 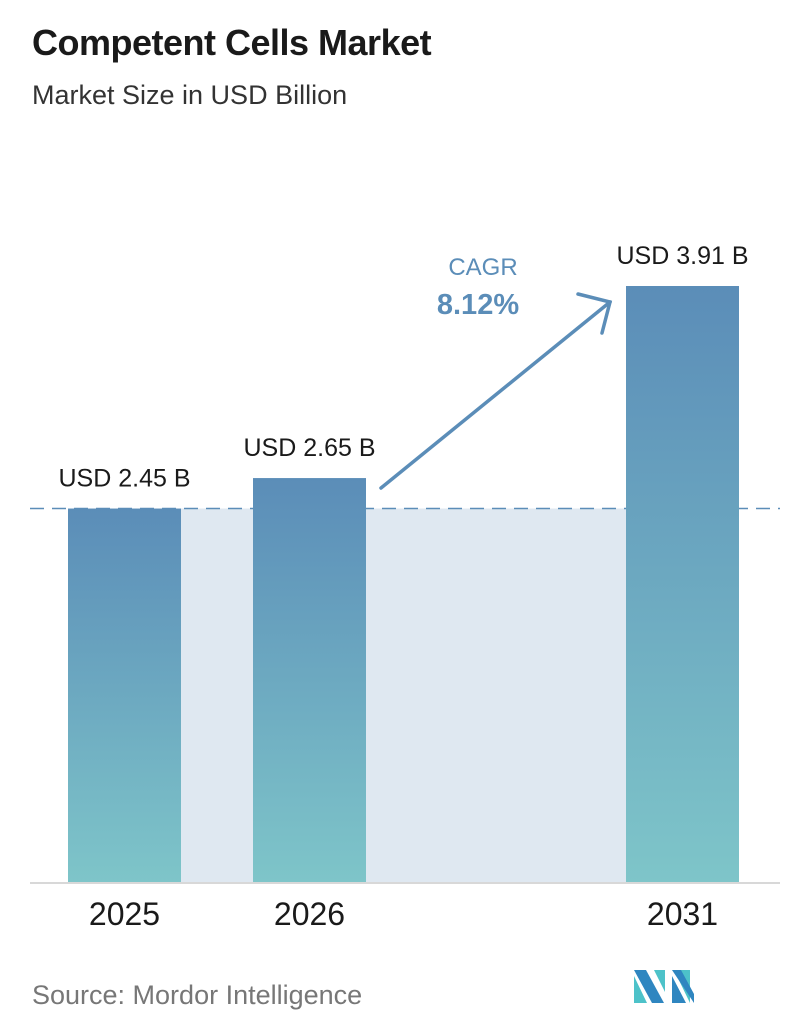 I want to click on chart-subtitle: Market Size in USD Billion, so click(x=190, y=95).